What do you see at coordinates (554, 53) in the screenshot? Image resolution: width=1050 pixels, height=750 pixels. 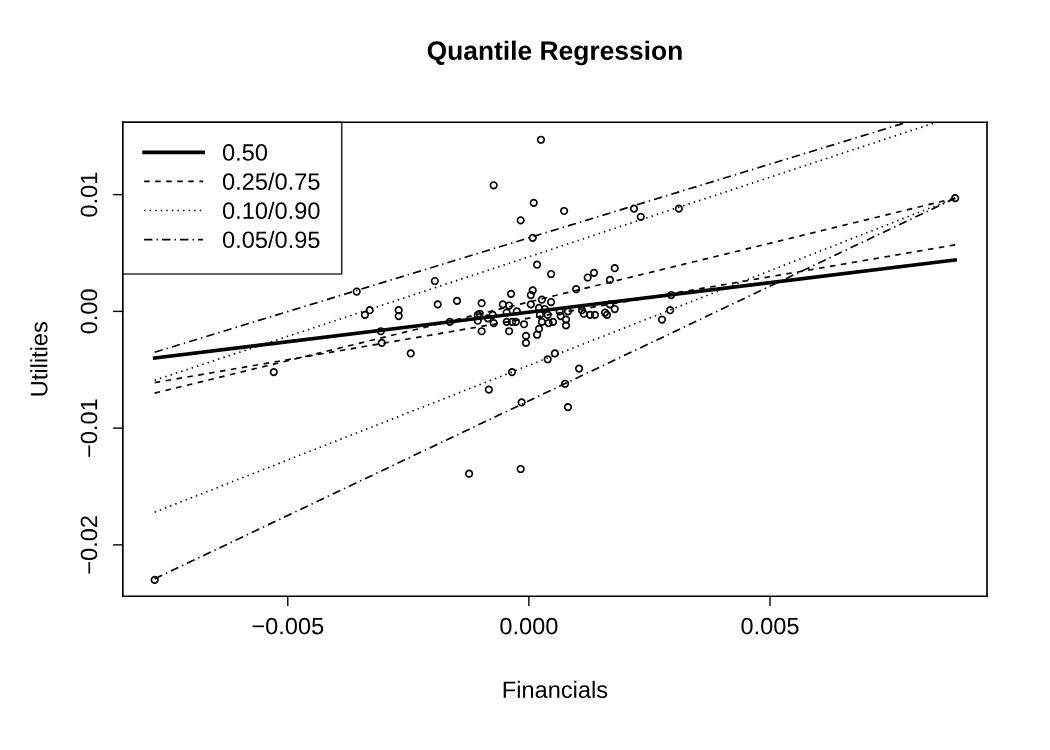 I see `chart-title: Quantile Regression` at bounding box center [554, 53].